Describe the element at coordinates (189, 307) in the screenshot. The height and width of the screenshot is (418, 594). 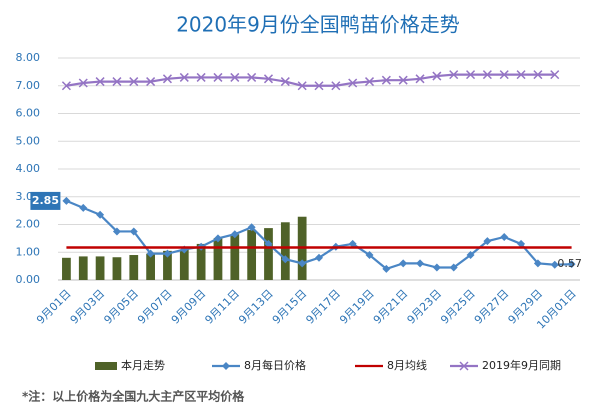
I see `x-tick-label: 9月09日` at that location.